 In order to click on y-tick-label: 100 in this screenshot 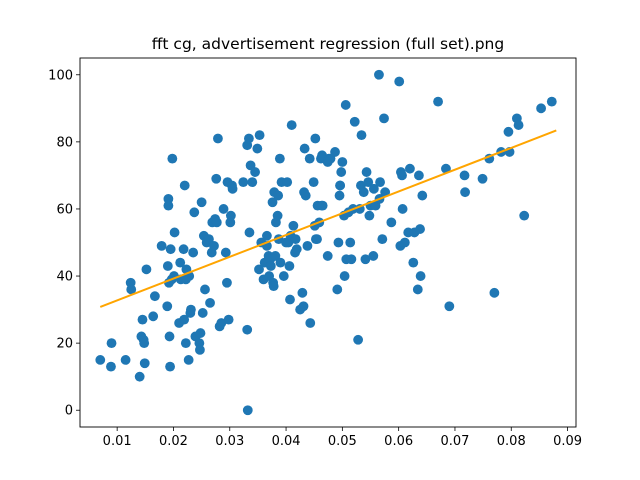, I will do `click(60, 75)`.